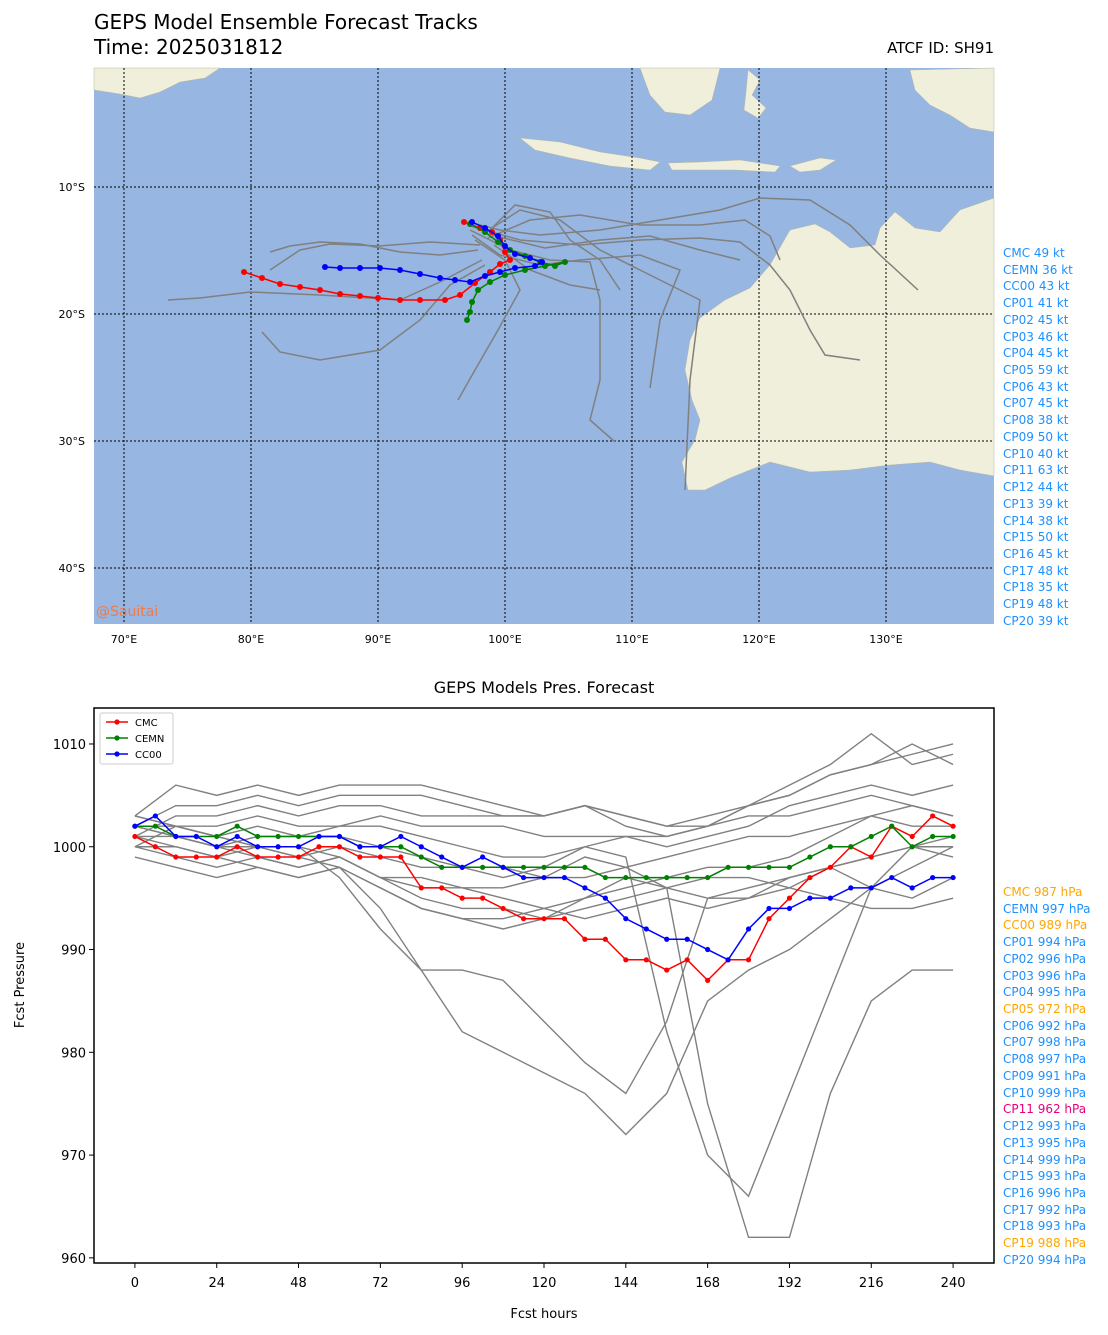 This screenshot has width=1108, height=1335. What do you see at coordinates (1036, 553) in the screenshot?
I see `intensity-entry: CP16 45 kt` at bounding box center [1036, 553].